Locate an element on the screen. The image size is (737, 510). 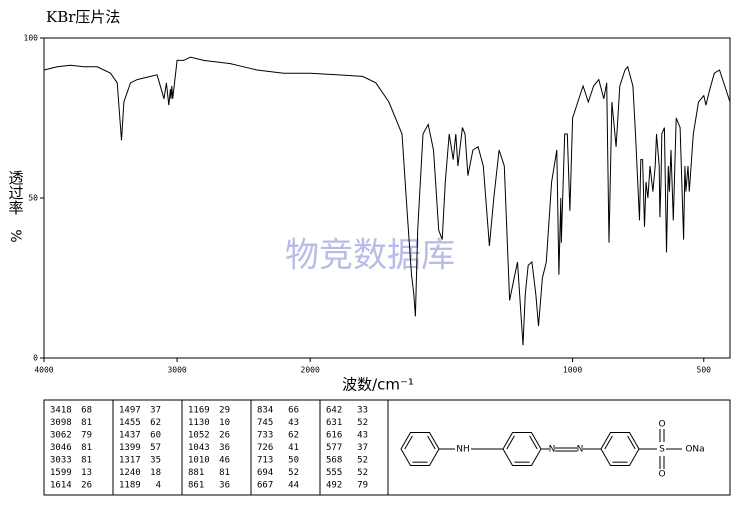
peak-wavenumber: 1240 is located at coordinates (130, 473).